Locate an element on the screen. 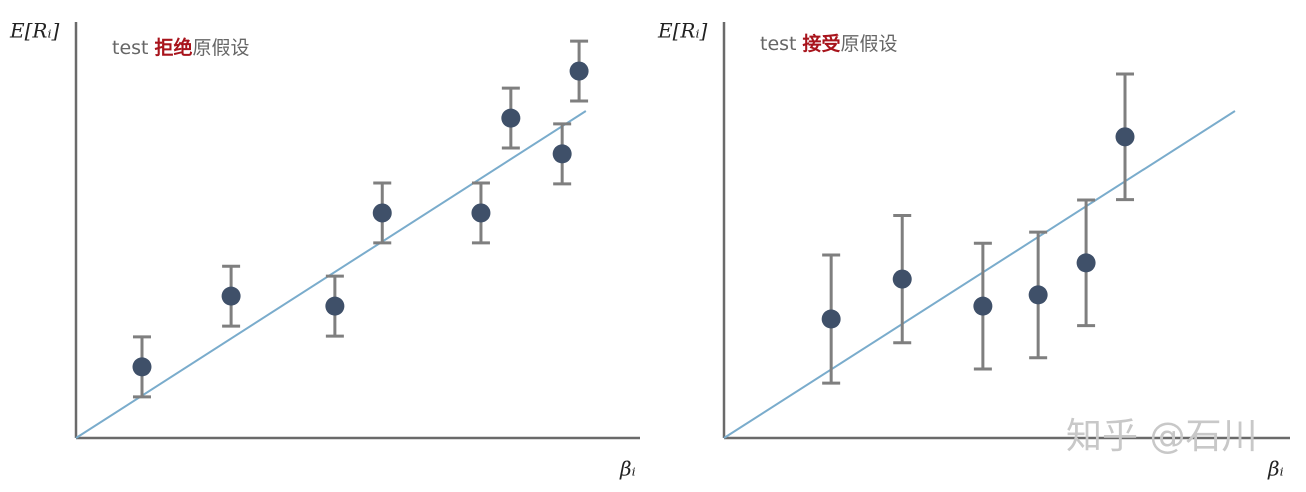  watermark: 知乎 @石川 is located at coordinates (1161, 436).